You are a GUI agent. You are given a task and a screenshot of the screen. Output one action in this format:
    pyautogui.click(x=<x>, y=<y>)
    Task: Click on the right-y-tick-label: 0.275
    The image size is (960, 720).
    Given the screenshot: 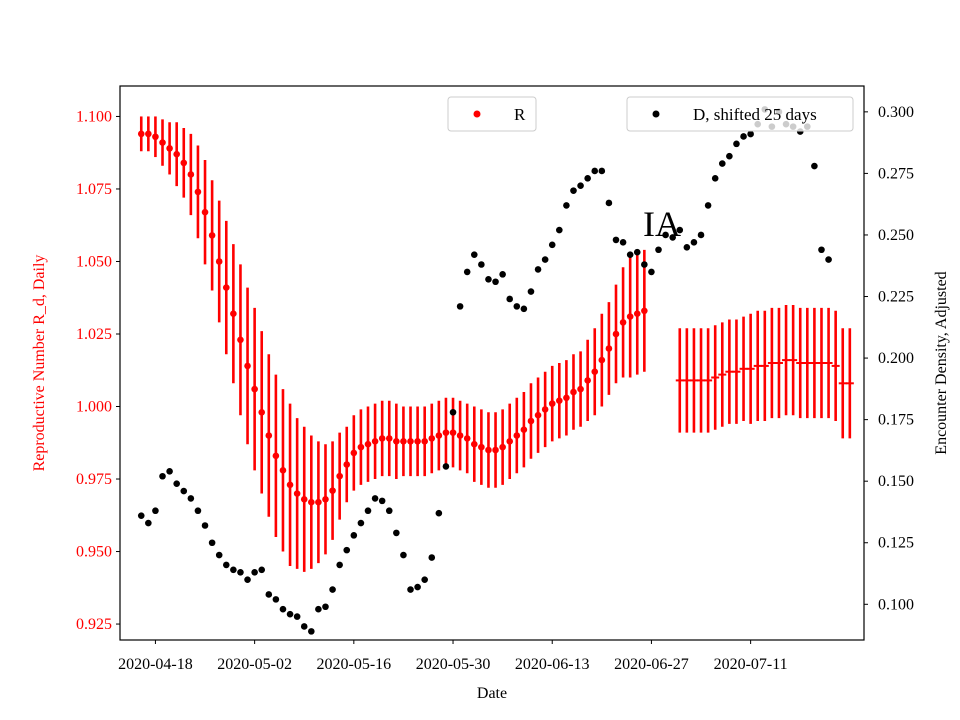 What is the action you would take?
    pyautogui.click(x=896, y=173)
    